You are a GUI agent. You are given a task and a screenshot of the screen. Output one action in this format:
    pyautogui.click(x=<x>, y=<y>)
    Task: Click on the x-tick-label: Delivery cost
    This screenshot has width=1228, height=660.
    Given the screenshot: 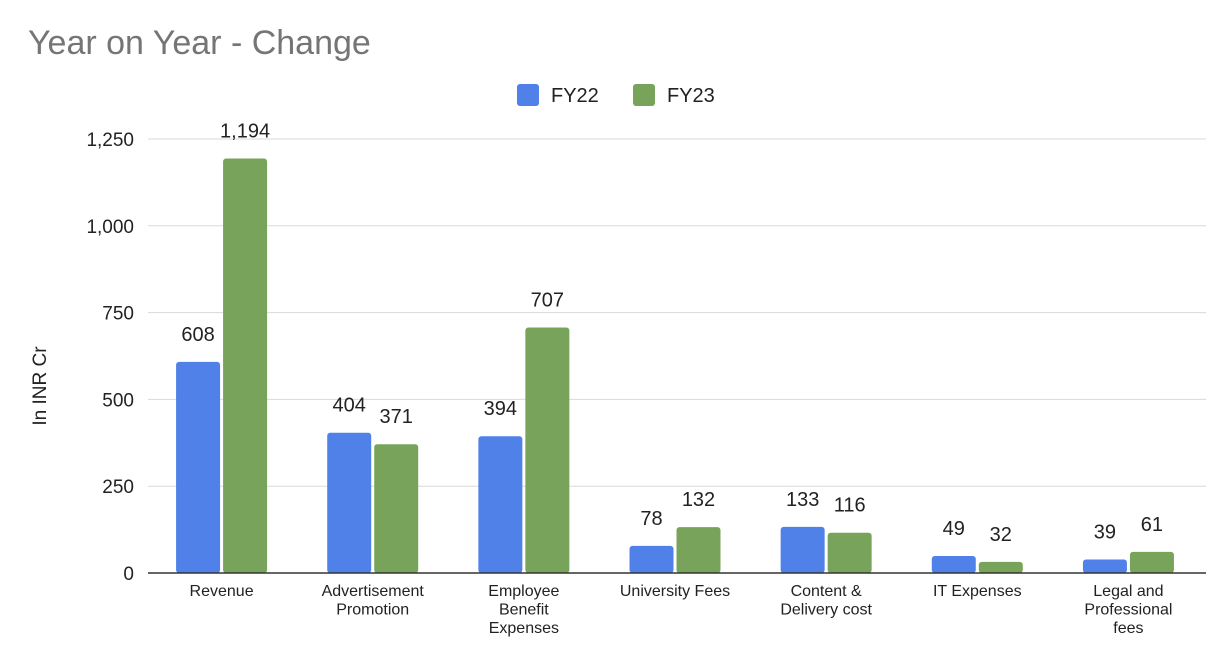 What is the action you would take?
    pyautogui.click(x=826, y=610)
    